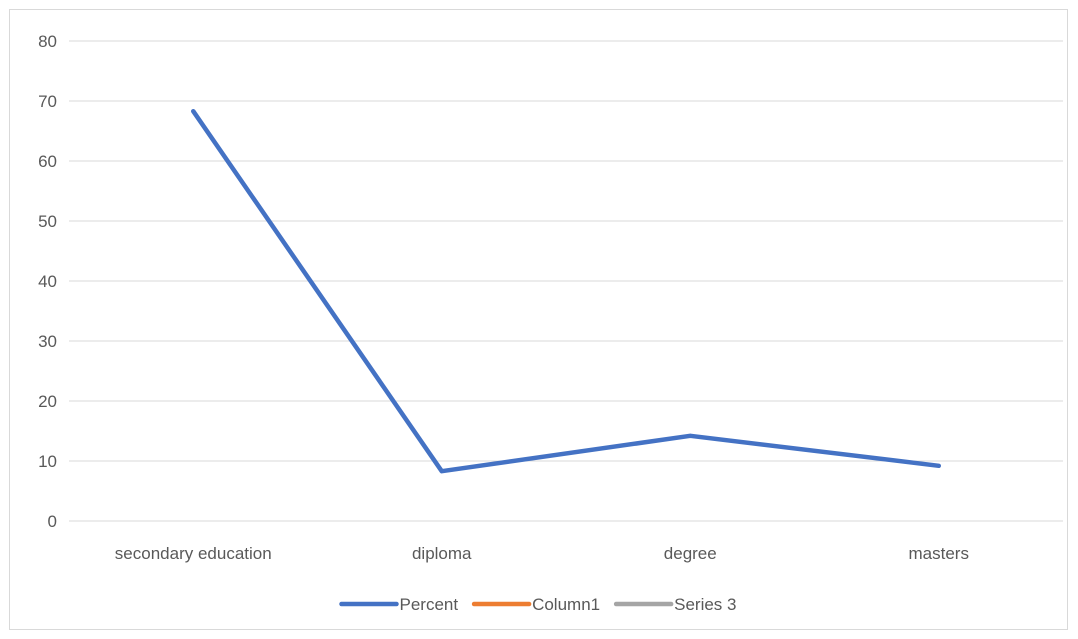 The width and height of the screenshot is (1078, 639). Describe the element at coordinates (428, 604) in the screenshot. I see `legend-label: Percent` at that location.